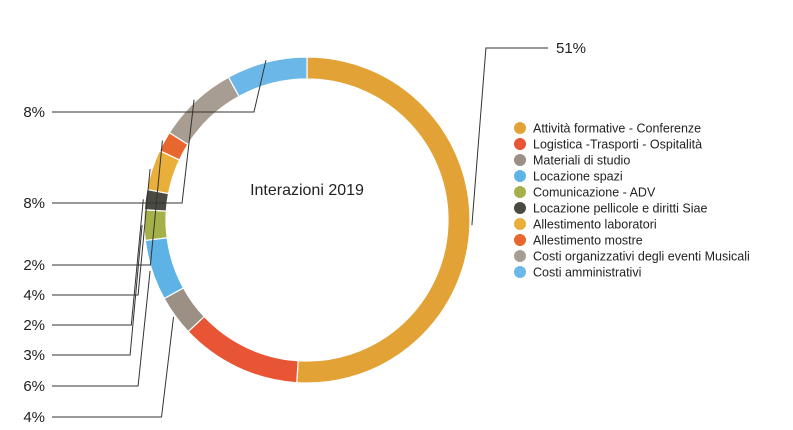 The height and width of the screenshot is (430, 793). Describe the element at coordinates (34, 295) in the screenshot. I see `pct-label-allestimento-laboratori: 4%` at that location.